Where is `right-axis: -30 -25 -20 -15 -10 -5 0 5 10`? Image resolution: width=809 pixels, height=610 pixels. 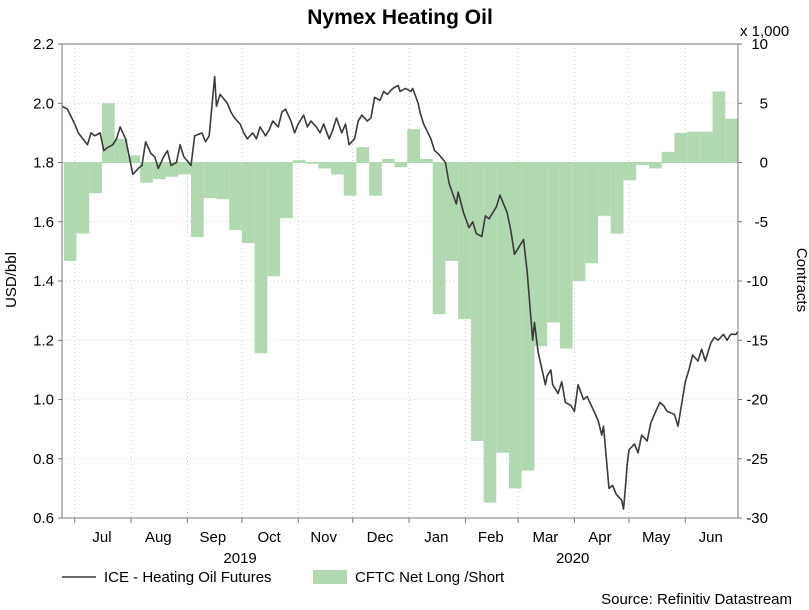 right-axis: -30 -25 -20 -15 -10 -5 0 5 10 is located at coordinates (753, 281).